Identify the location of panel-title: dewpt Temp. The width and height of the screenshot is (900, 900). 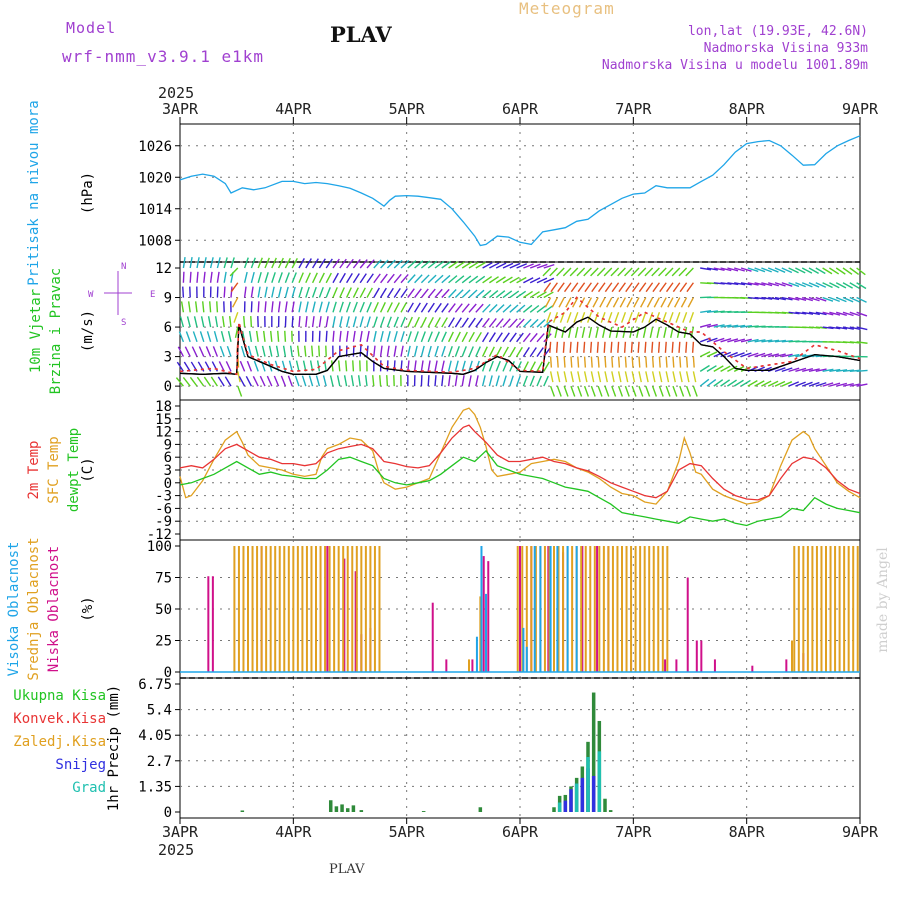
(74, 470).